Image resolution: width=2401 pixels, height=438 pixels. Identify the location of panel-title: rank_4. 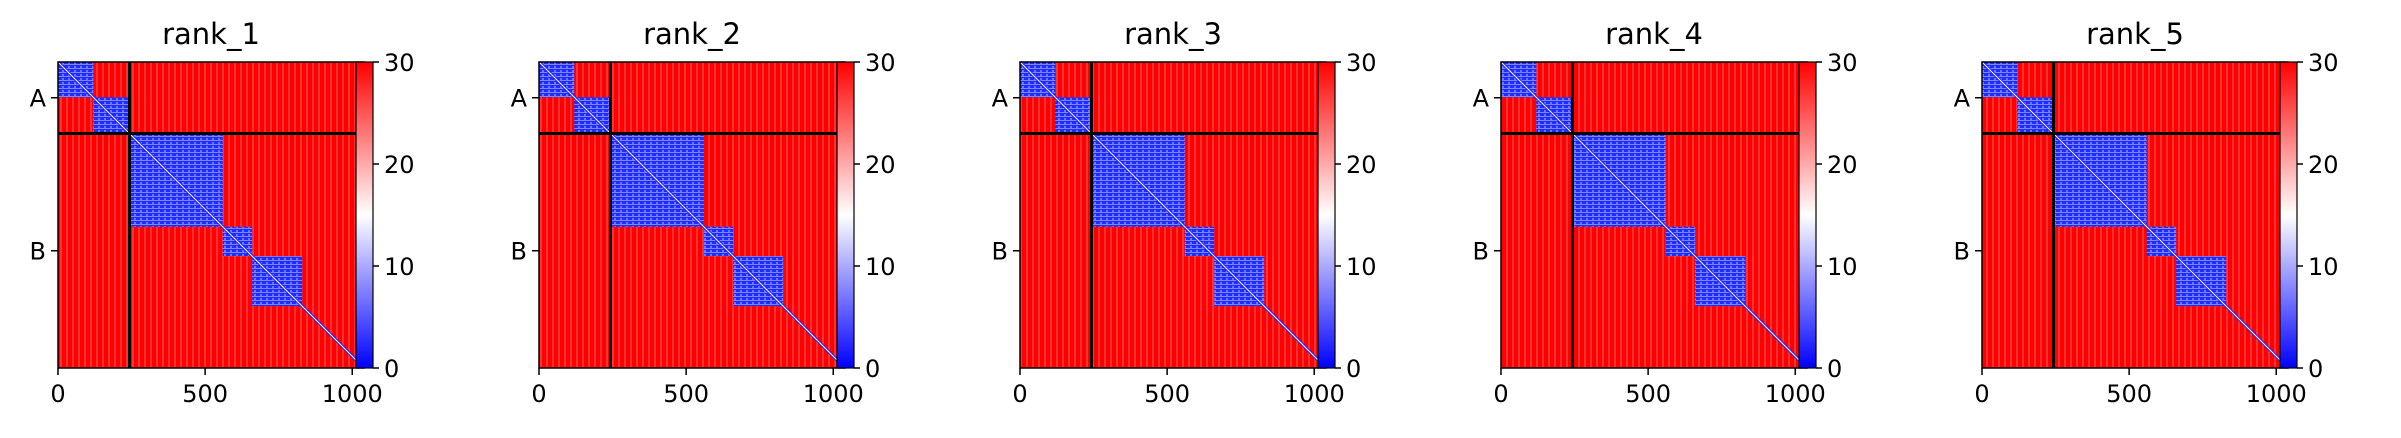
(1654, 34).